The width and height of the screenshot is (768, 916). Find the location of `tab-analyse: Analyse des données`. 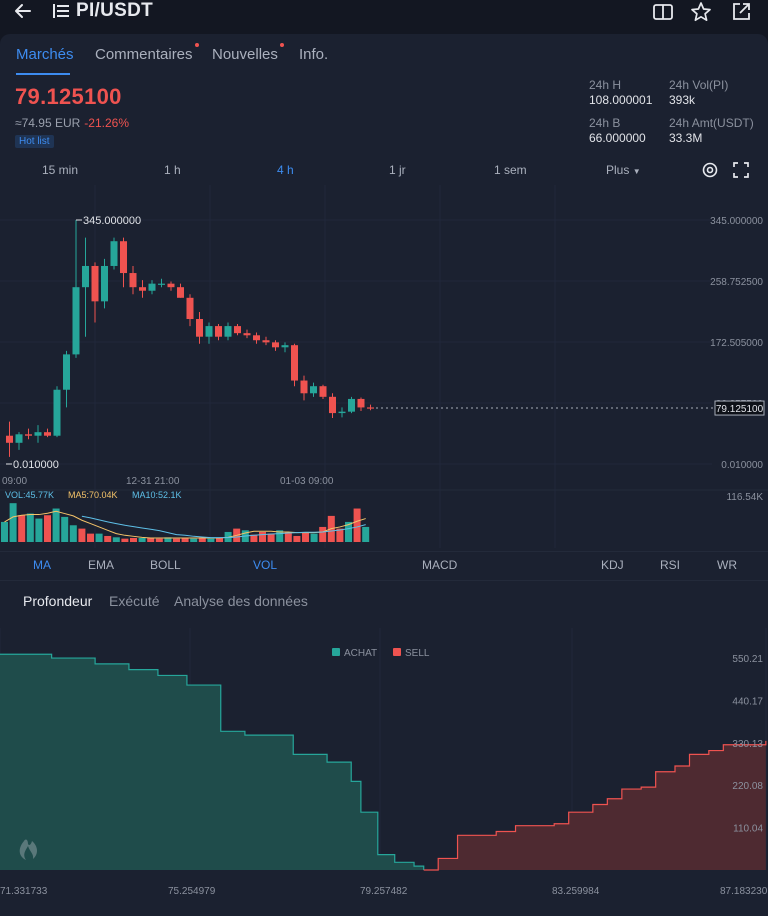

tab-analyse: Analyse des données is located at coordinates (241, 601).